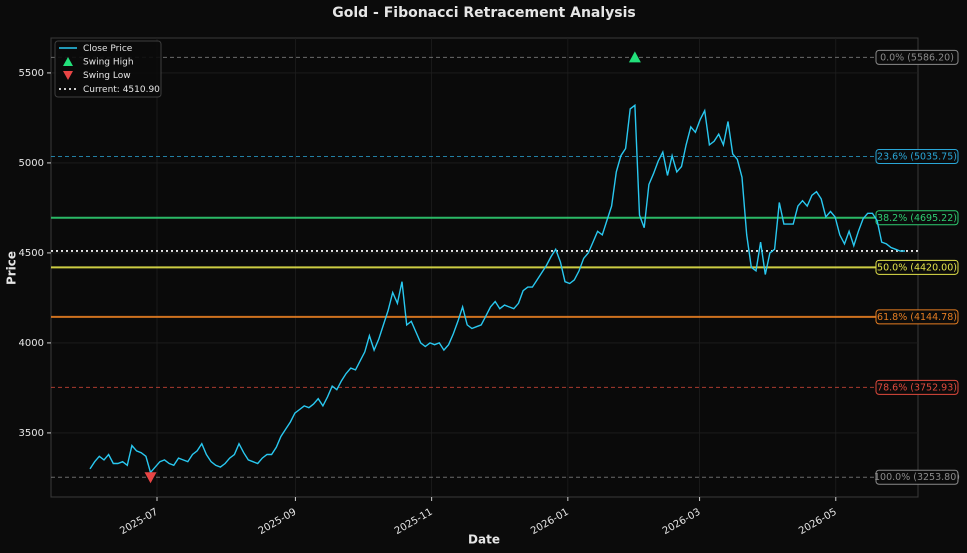 The image size is (967, 553). What do you see at coordinates (31, 433) in the screenshot?
I see `y-tick-label: 3500` at bounding box center [31, 433].